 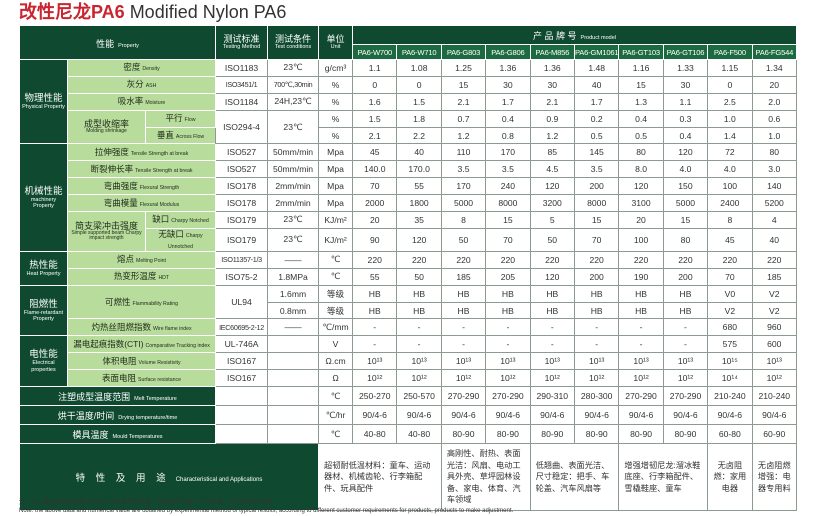 I want to click on value-pa6-gt103: 80, so click(x=641, y=152).